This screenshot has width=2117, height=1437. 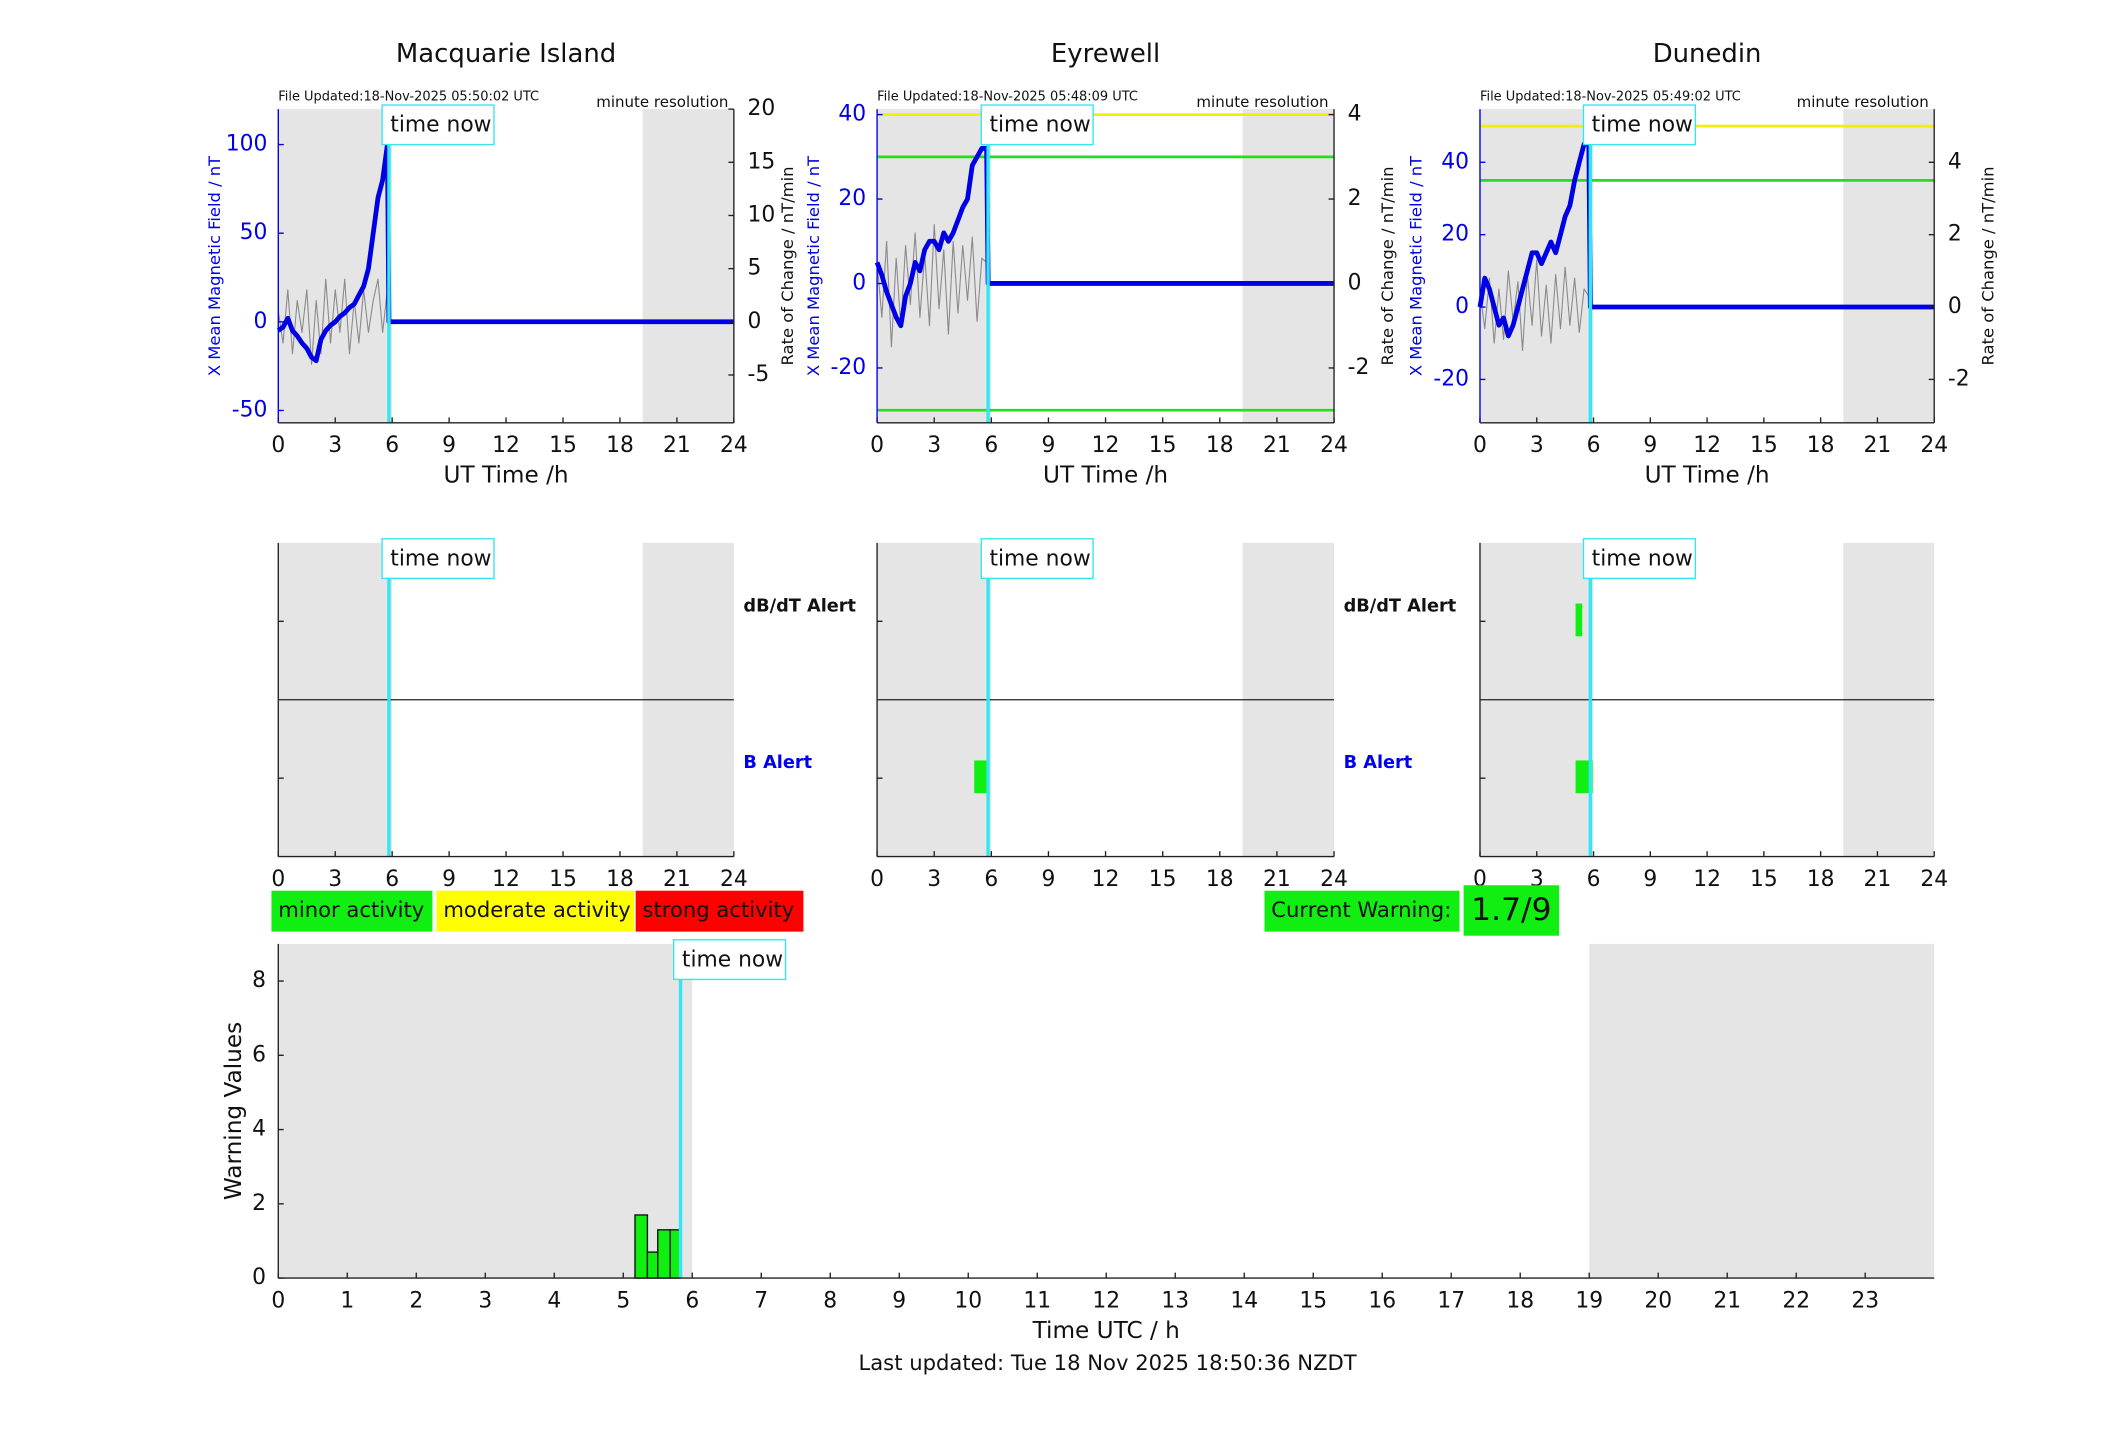 I want to click on x-tick-label: 16, so click(x=1382, y=1300).